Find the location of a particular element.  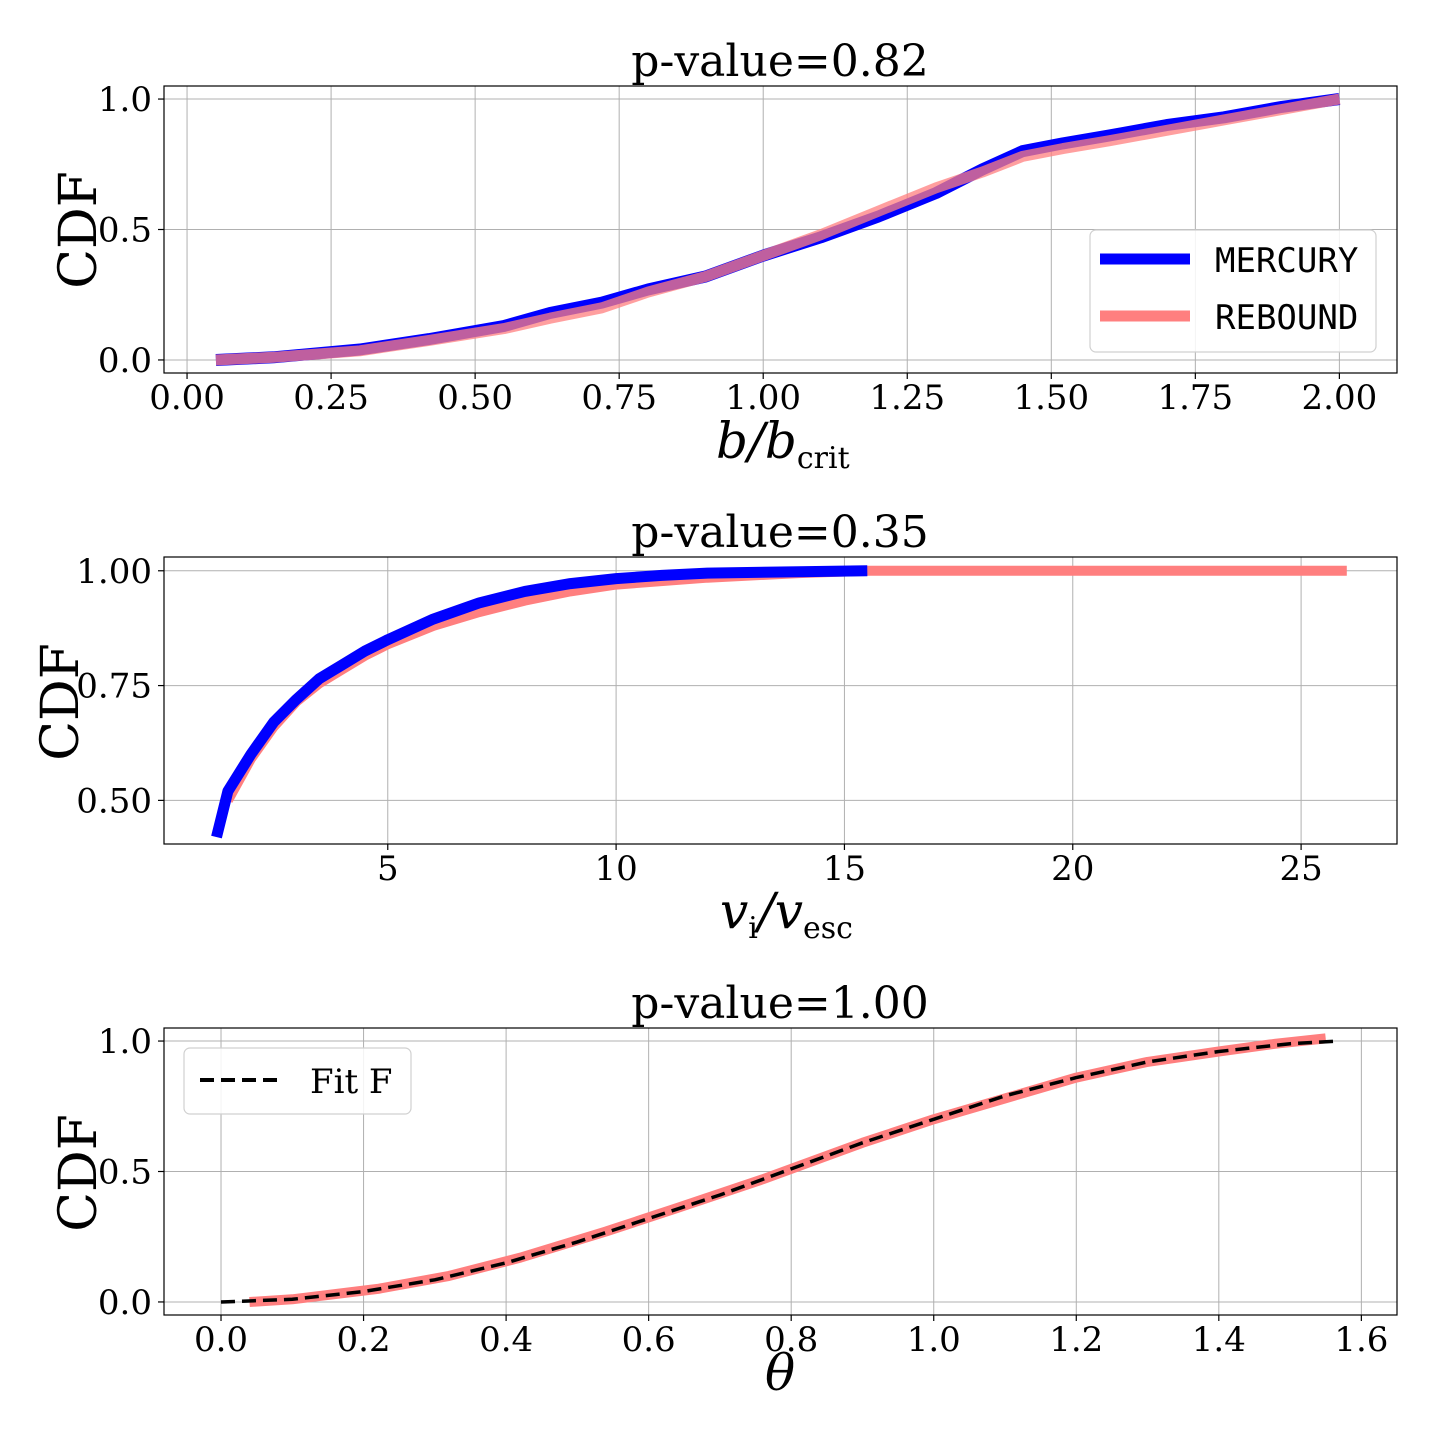

x-tick-label: 20 is located at coordinates (1072, 869).